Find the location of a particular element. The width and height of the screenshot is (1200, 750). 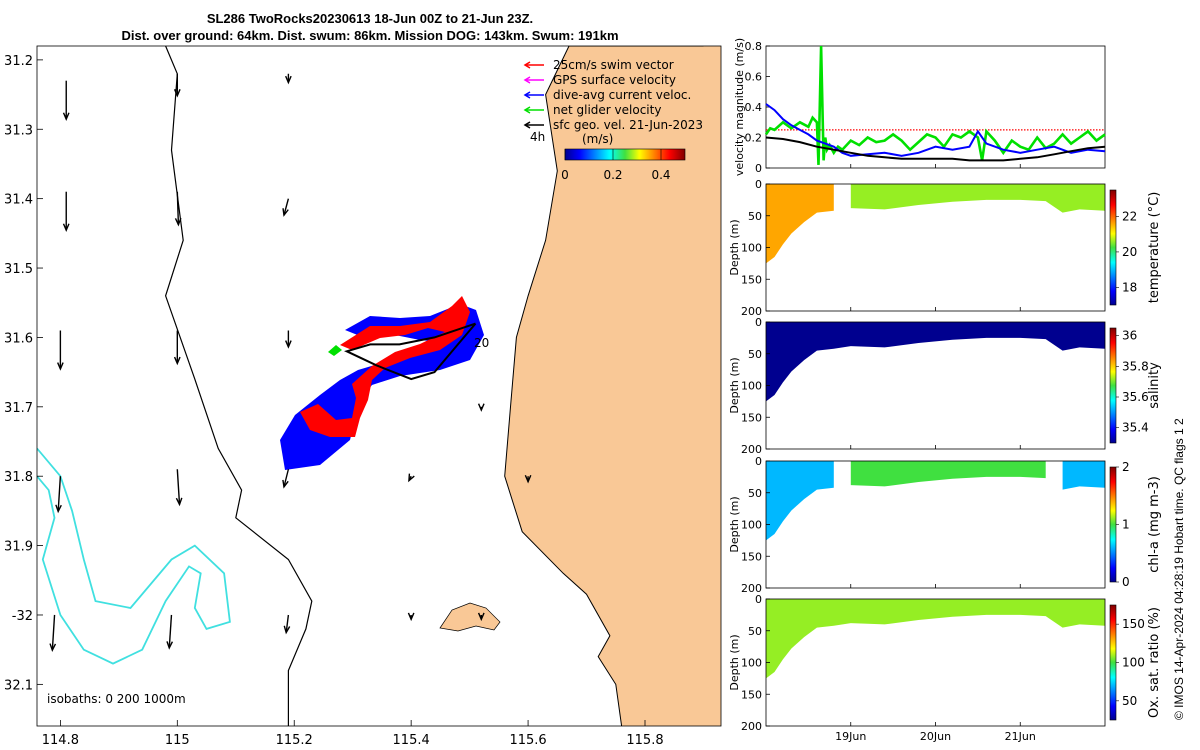

y-tick-label: 31.3 is located at coordinates (18, 130).